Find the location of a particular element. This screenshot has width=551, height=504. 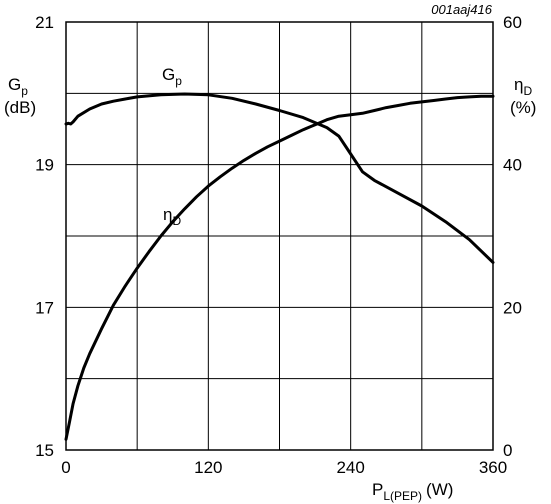

x-tick-label: 0 is located at coordinates (65, 467).